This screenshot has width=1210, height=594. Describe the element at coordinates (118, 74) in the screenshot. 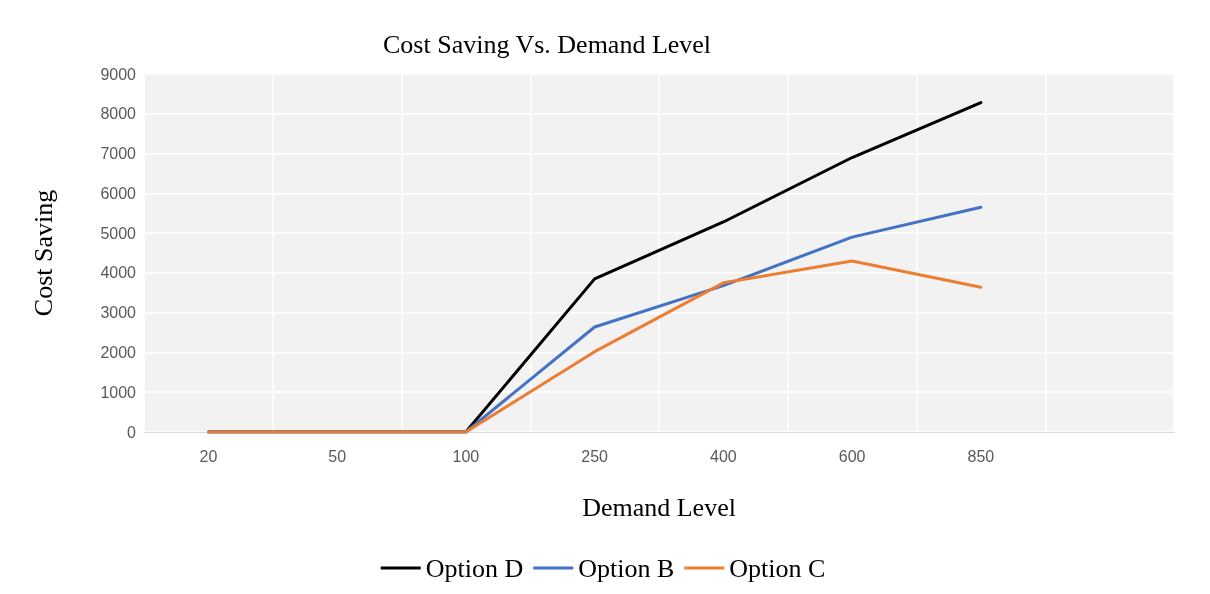

I see `y-tick-label: 9000` at that location.